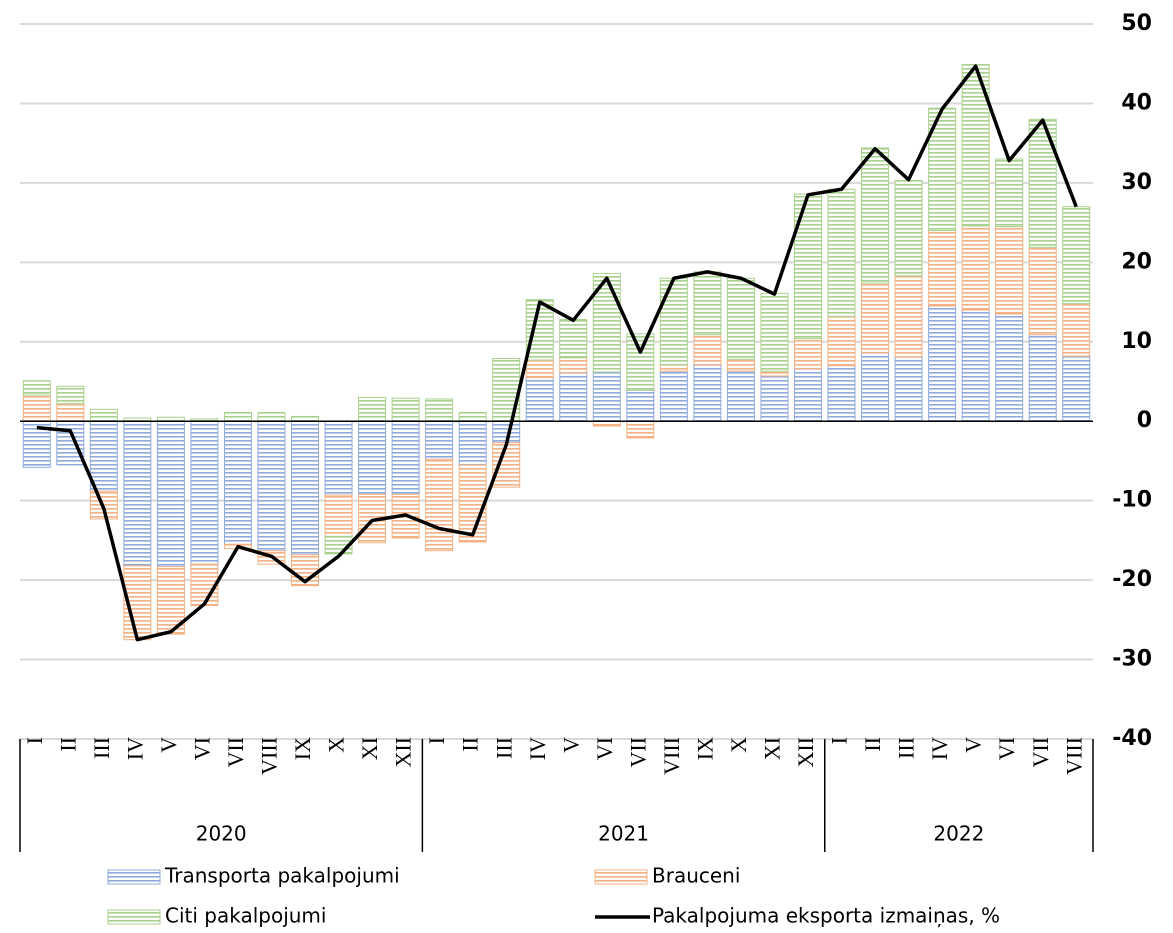 The height and width of the screenshot is (933, 1173). I want to click on y-tick-label: -30, so click(1132, 659).